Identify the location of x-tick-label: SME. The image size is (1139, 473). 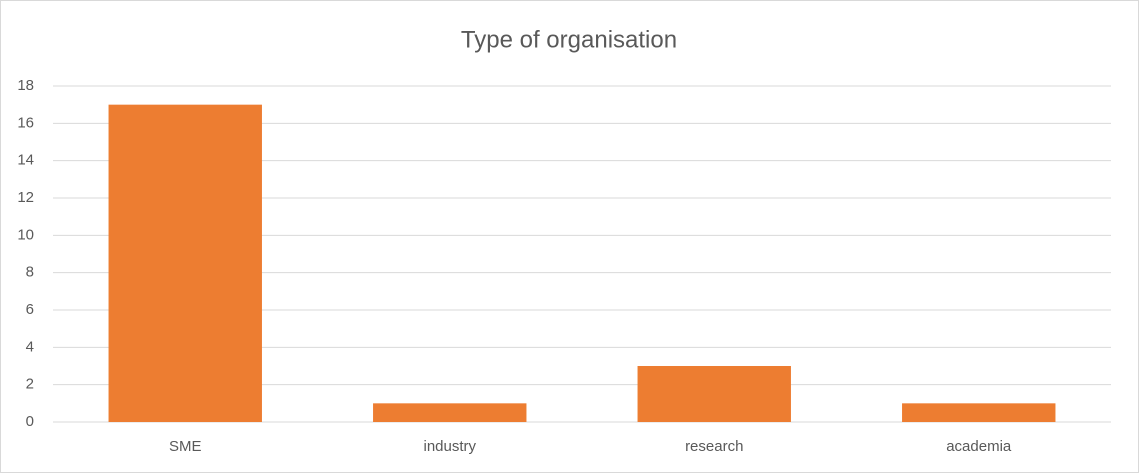
(185, 446).